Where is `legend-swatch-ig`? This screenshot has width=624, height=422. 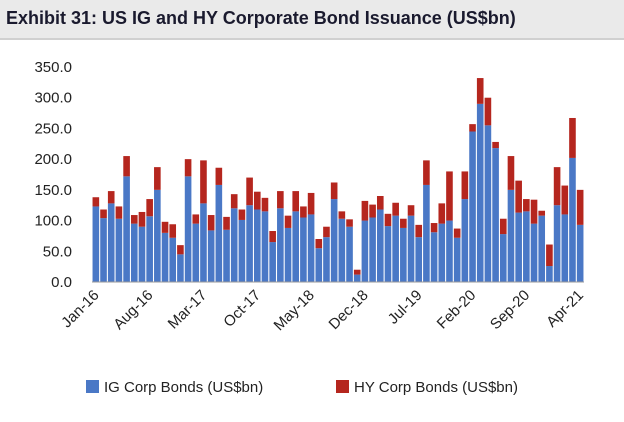 legend-swatch-ig is located at coordinates (92, 386).